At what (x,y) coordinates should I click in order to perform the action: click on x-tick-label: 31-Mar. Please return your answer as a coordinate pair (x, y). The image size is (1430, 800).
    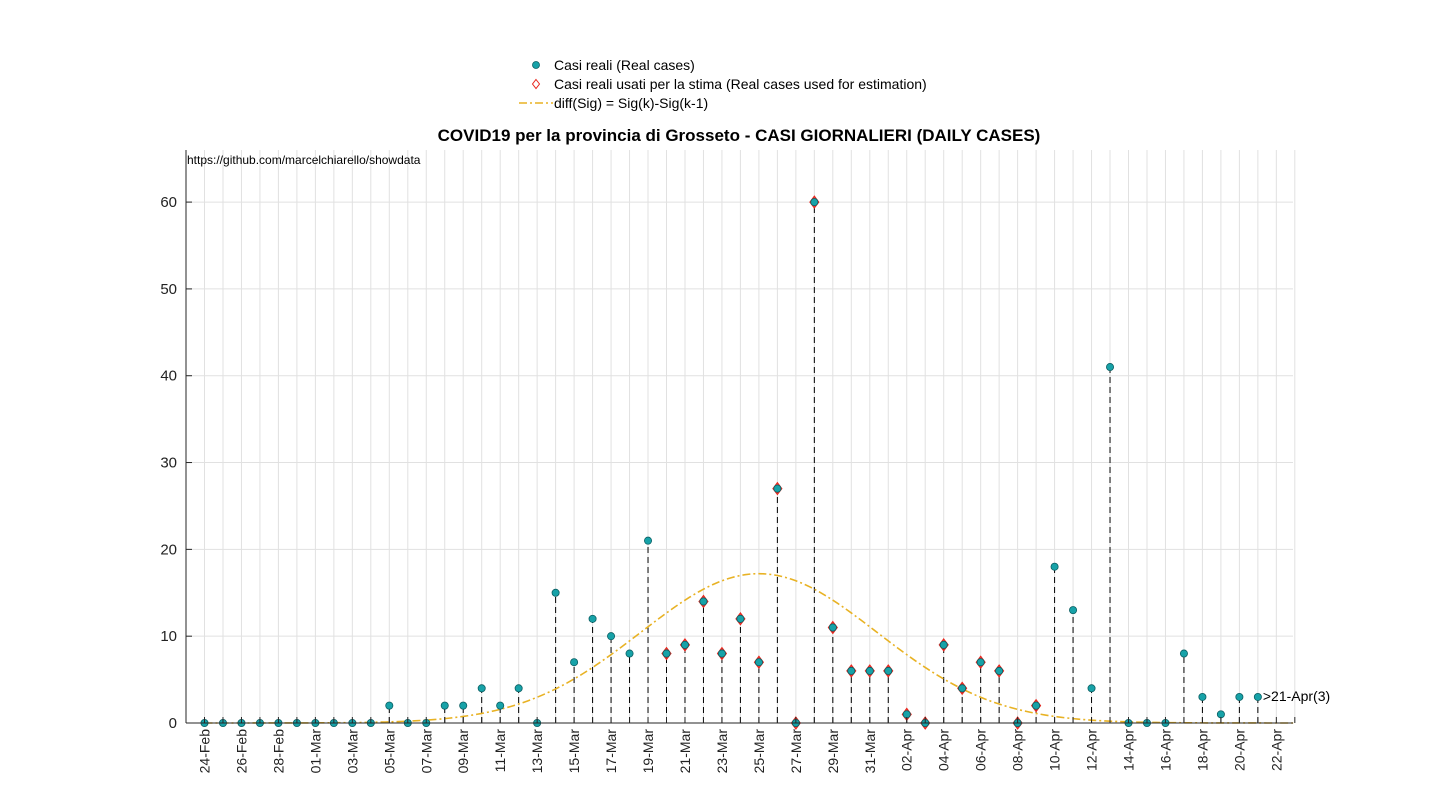
    Looking at the image, I should click on (870, 751).